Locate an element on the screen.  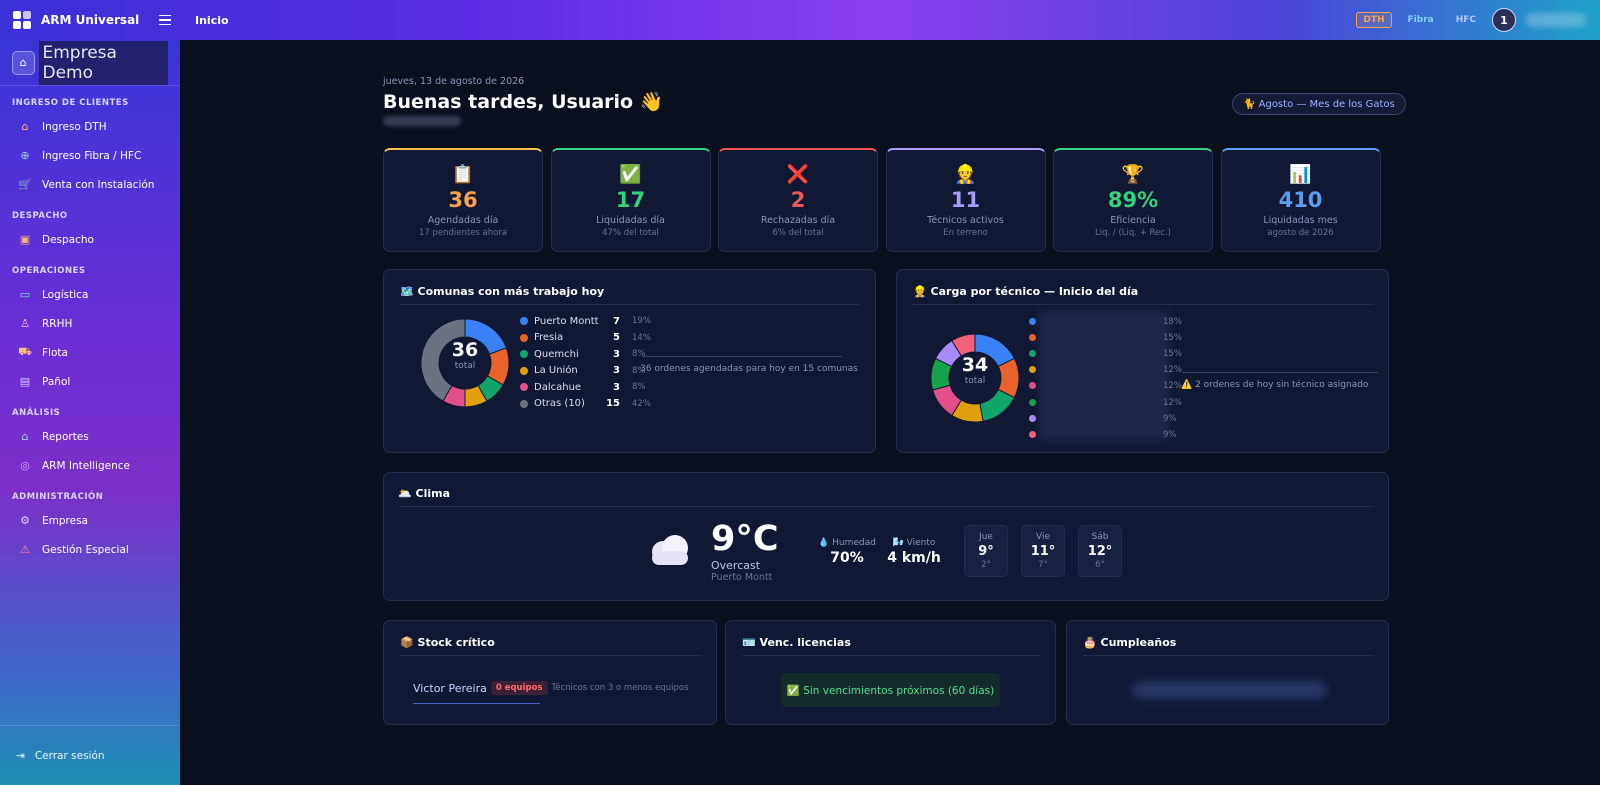
person-icon: ♙ is located at coordinates (25, 323).